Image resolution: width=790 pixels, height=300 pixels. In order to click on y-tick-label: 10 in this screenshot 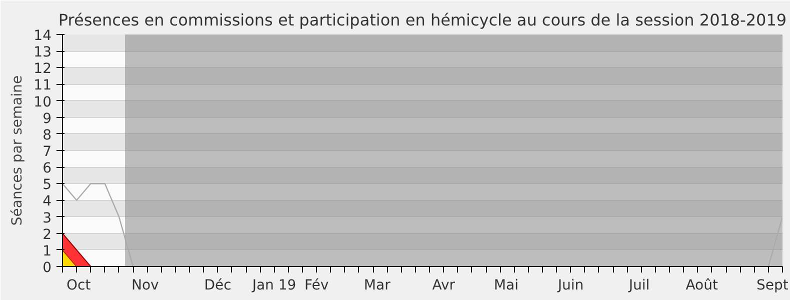, I will do `click(43, 102)`.